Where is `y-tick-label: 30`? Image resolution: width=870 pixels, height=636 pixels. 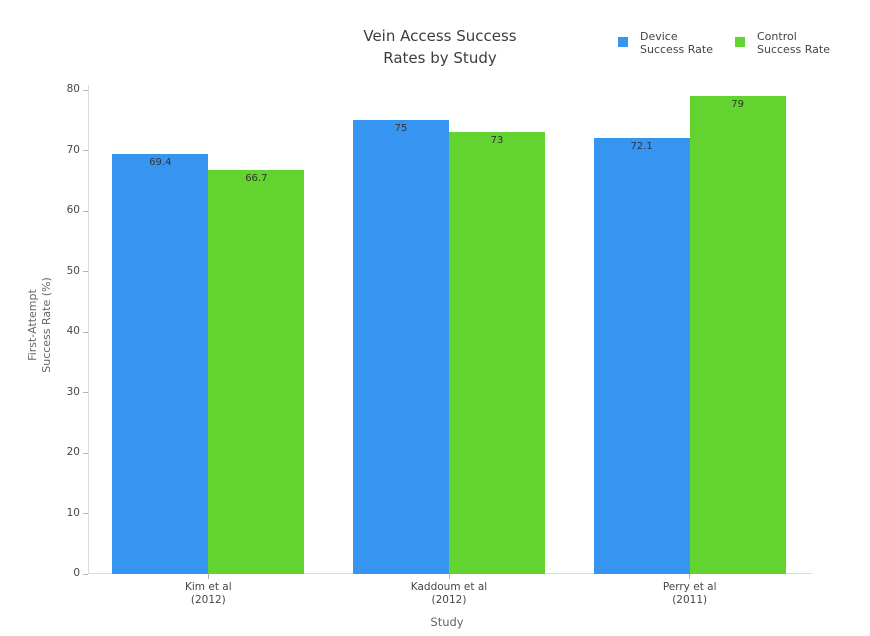
y-tick-label: 30 is located at coordinates (73, 391).